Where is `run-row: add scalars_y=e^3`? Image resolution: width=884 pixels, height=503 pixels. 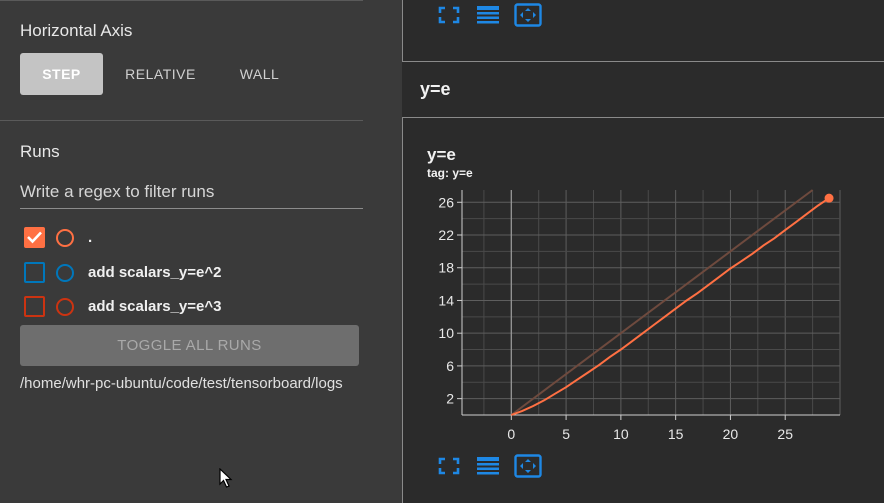
run-row: add scalars_y=e^3 is located at coordinates (194, 308).